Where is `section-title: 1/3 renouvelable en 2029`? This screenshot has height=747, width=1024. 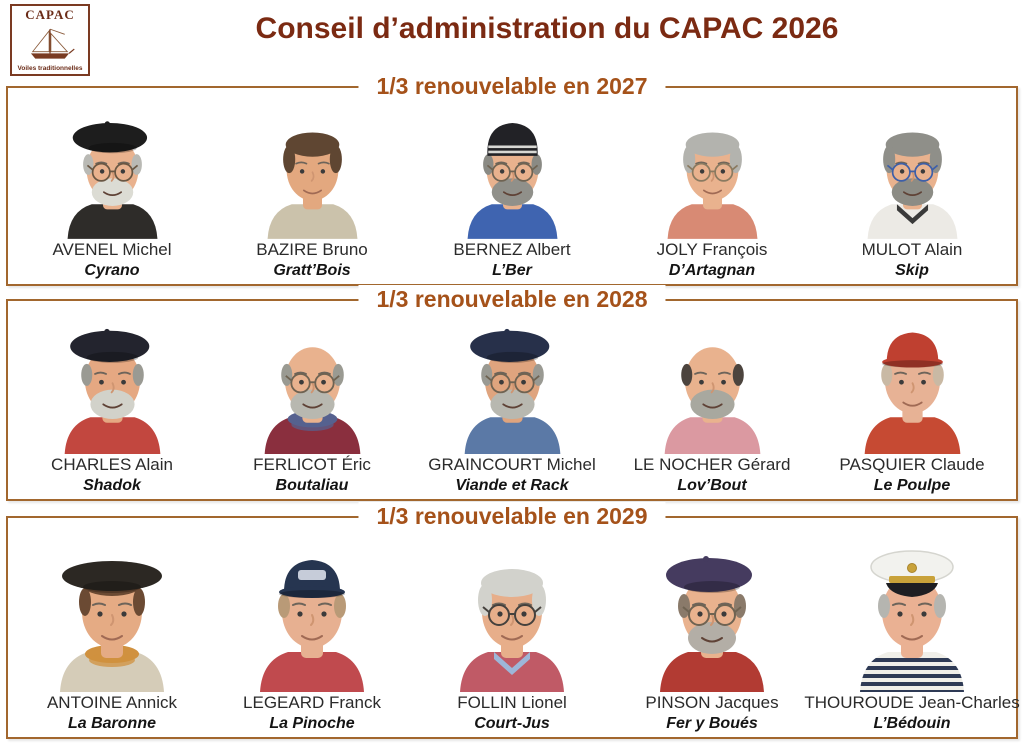
section-title: 1/3 renouvelable en 2029 is located at coordinates (512, 516).